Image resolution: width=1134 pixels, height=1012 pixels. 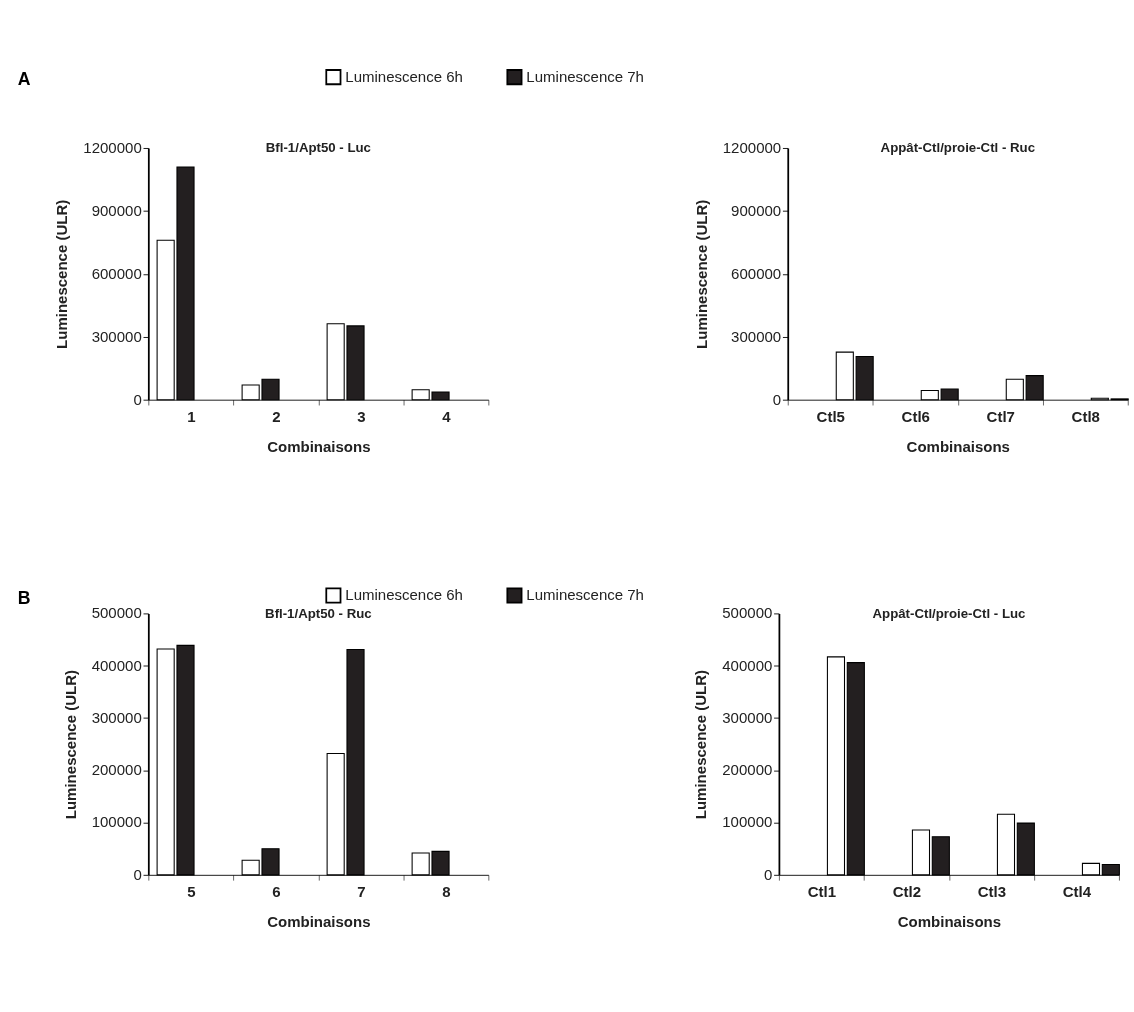 What do you see at coordinates (361, 417) in the screenshot?
I see `x-tick-label: 3` at bounding box center [361, 417].